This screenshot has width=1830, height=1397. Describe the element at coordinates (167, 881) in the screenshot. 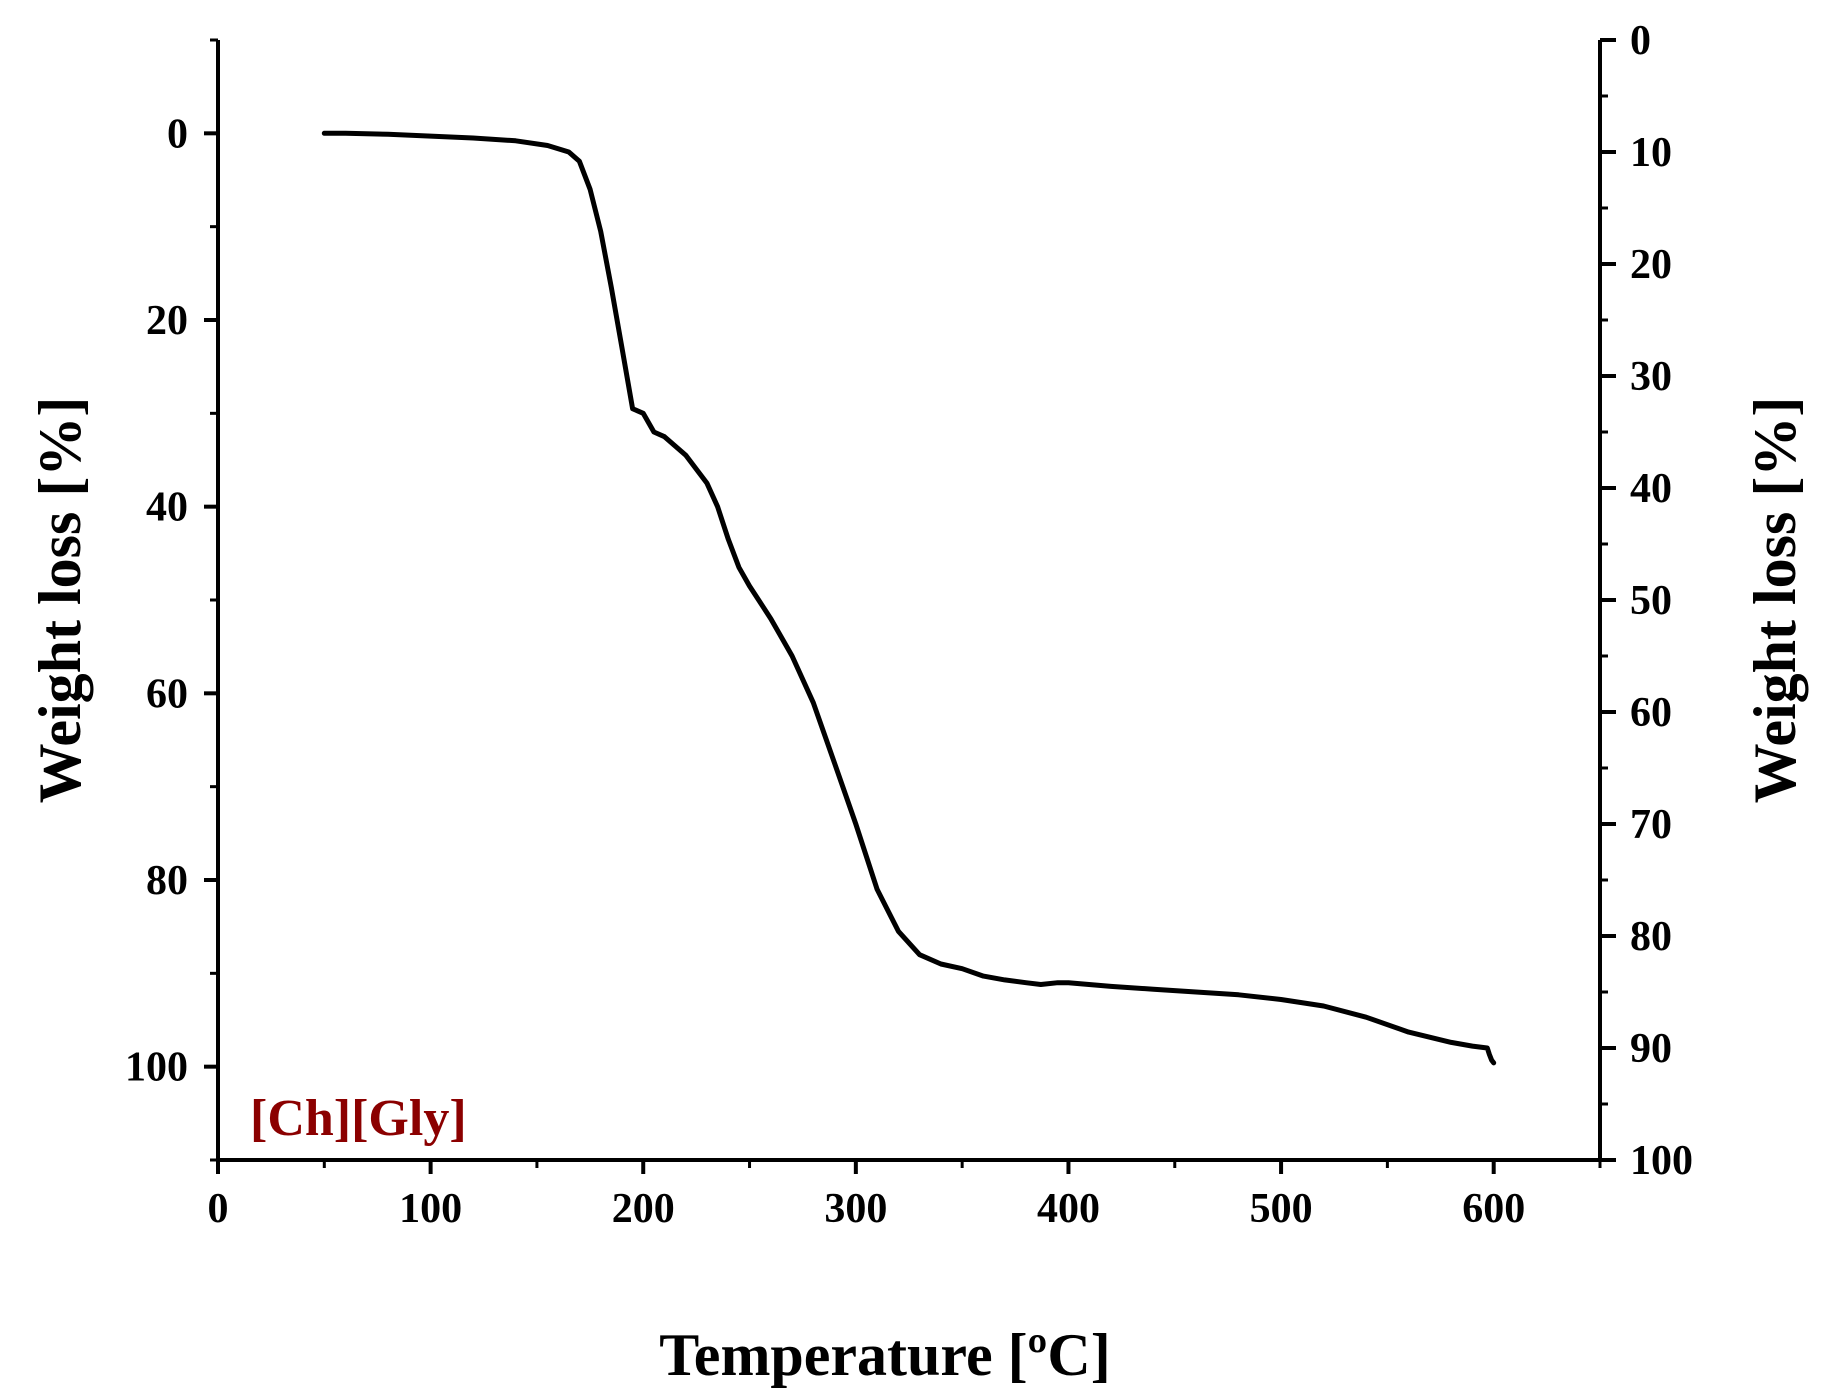

I see `y-left-tick-label: 80` at that location.